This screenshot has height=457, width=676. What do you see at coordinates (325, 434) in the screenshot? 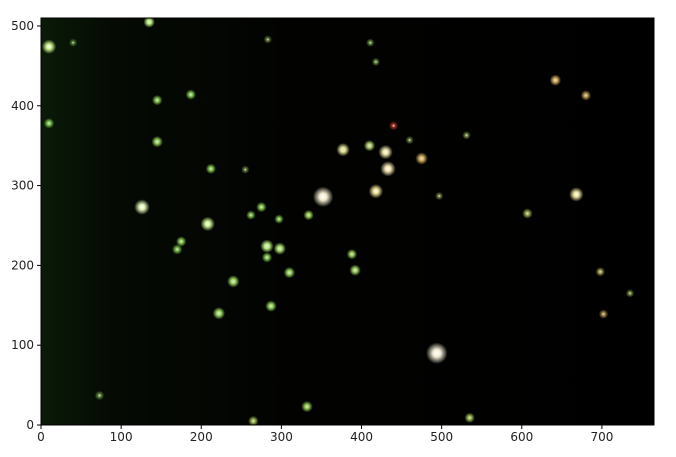
I see `x-axis-ticks: 0 100 200 300 400 500 600 700` at bounding box center [325, 434].